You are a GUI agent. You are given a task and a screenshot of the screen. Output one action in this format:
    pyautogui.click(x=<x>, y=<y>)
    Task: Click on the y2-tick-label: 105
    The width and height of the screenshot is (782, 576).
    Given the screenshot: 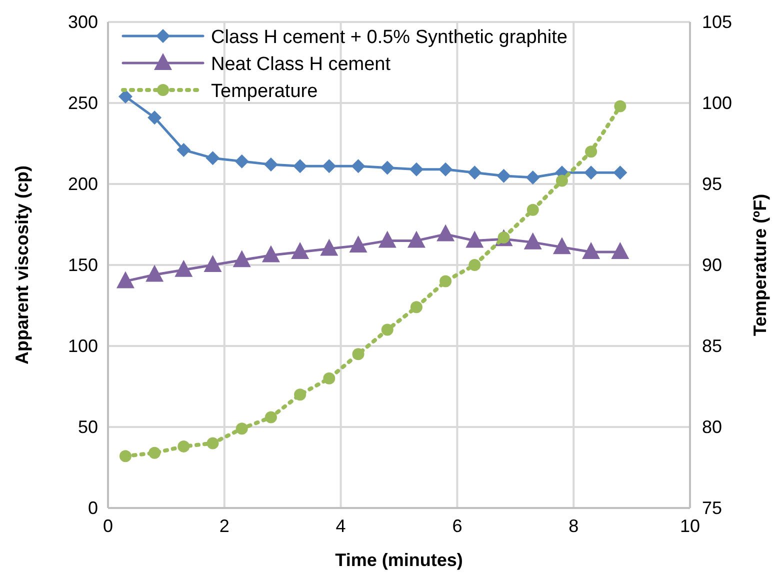 What is the action you would take?
    pyautogui.click(x=717, y=22)
    